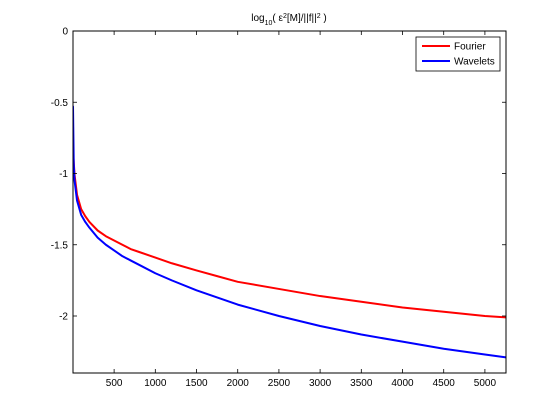 The width and height of the screenshot is (559, 419). I want to click on title-part-sub: 10, so click(269, 23).